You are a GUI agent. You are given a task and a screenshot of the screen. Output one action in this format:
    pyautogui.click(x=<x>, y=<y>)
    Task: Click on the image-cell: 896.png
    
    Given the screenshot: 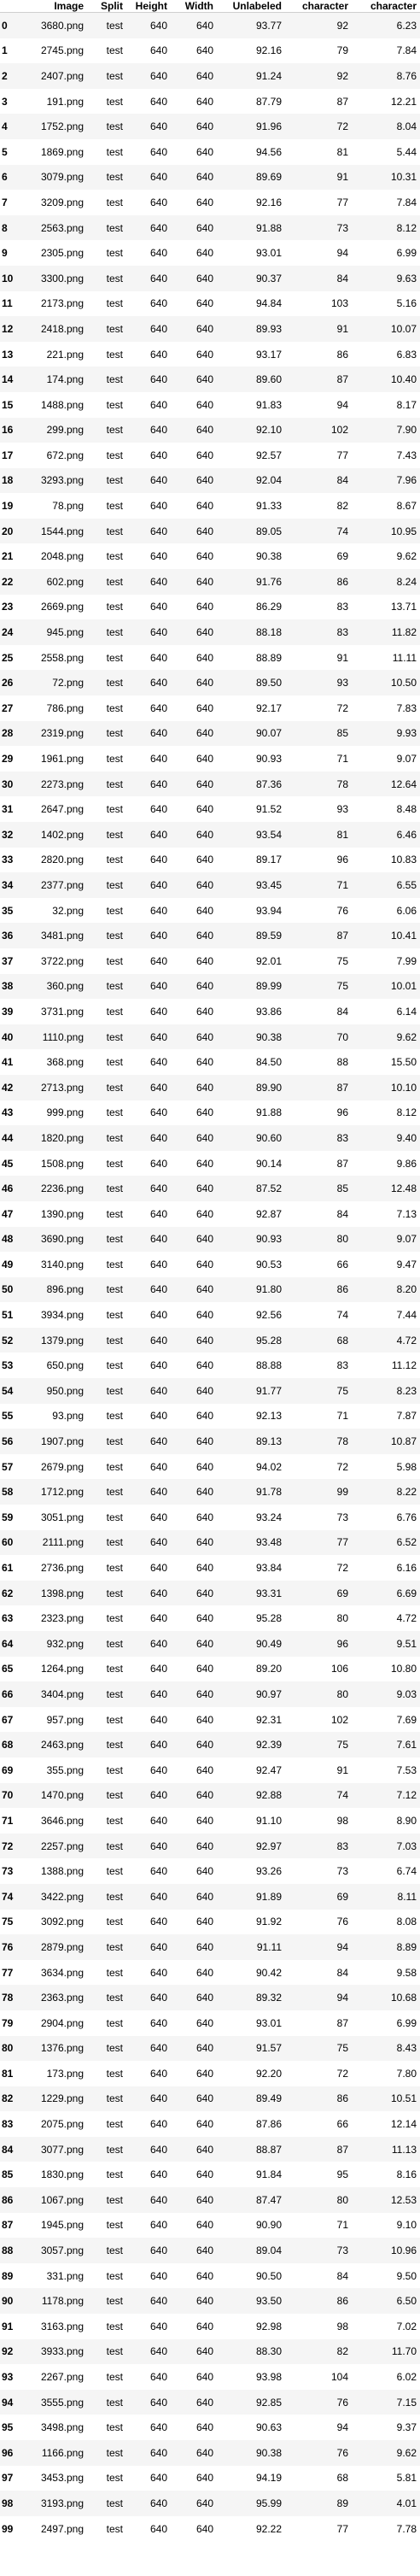 What is the action you would take?
    pyautogui.click(x=65, y=1289)
    